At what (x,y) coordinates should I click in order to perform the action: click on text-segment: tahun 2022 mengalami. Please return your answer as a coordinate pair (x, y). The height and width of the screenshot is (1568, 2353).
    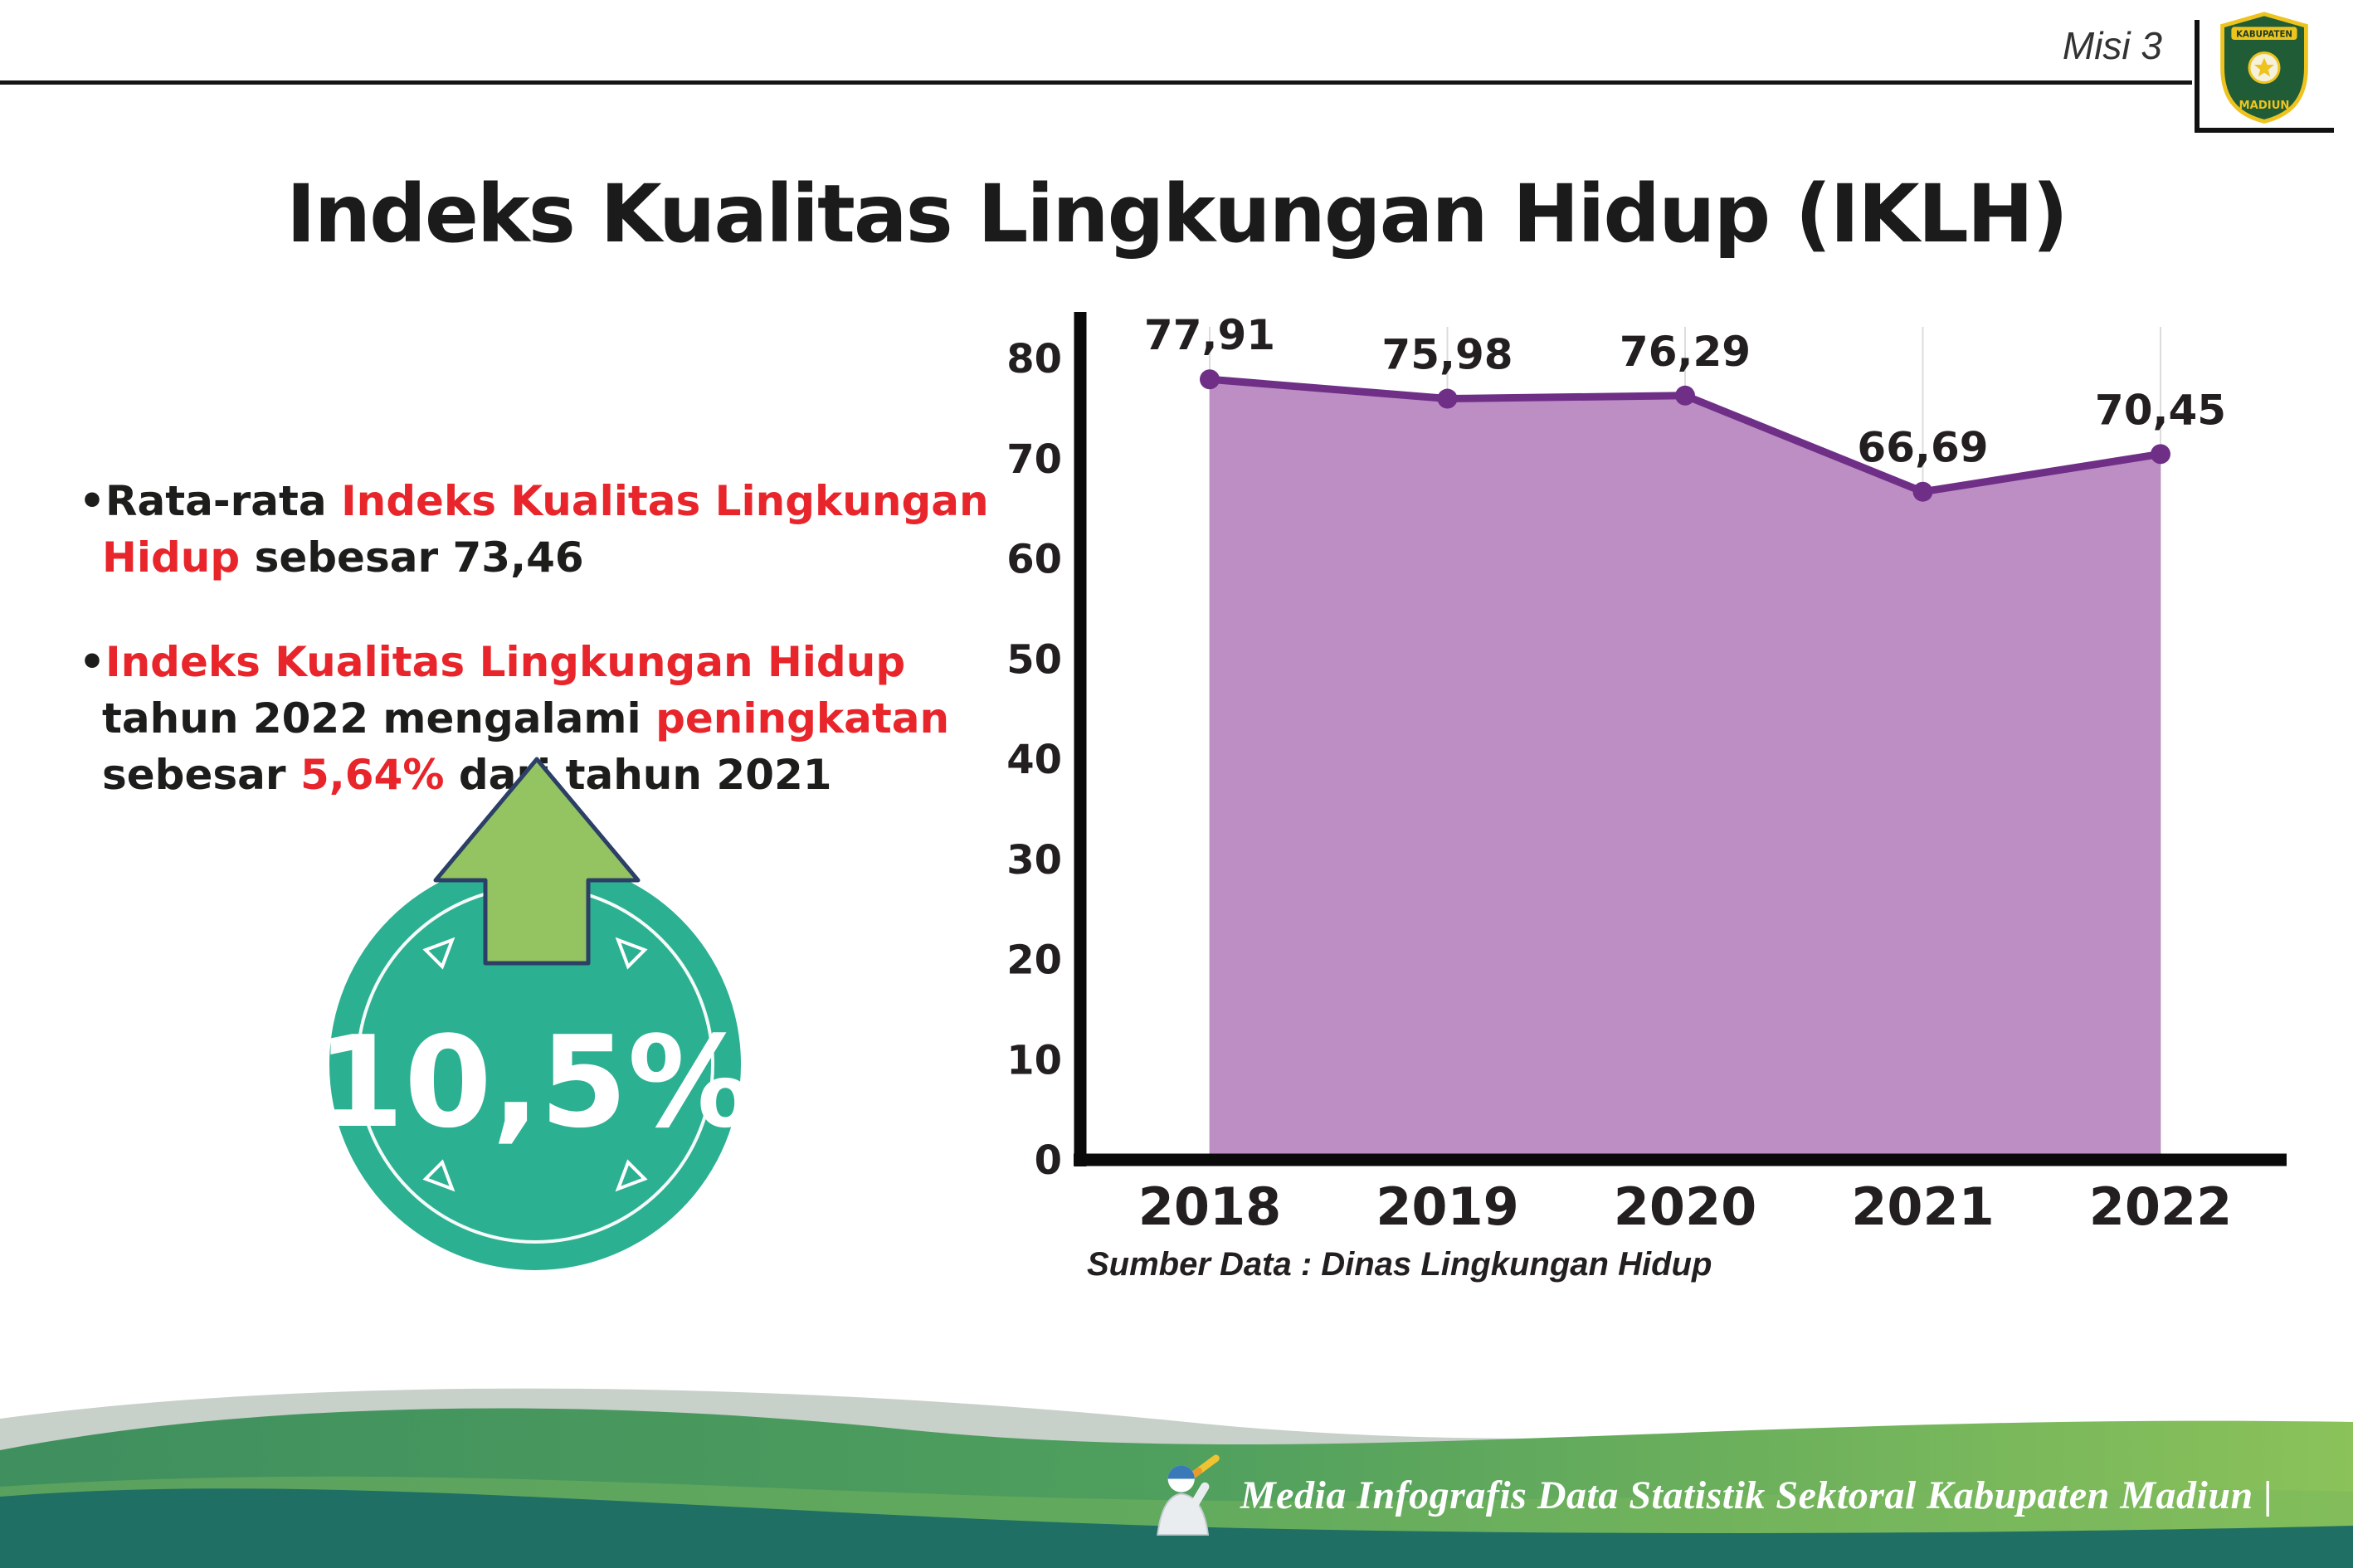
    Looking at the image, I should click on (379, 718).